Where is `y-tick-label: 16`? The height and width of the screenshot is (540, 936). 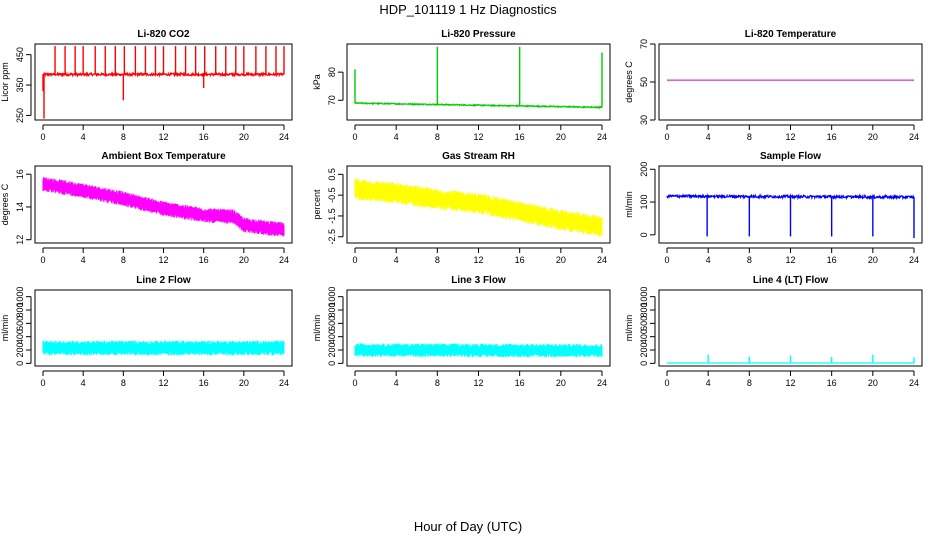 y-tick-label: 16 is located at coordinates (20, 174).